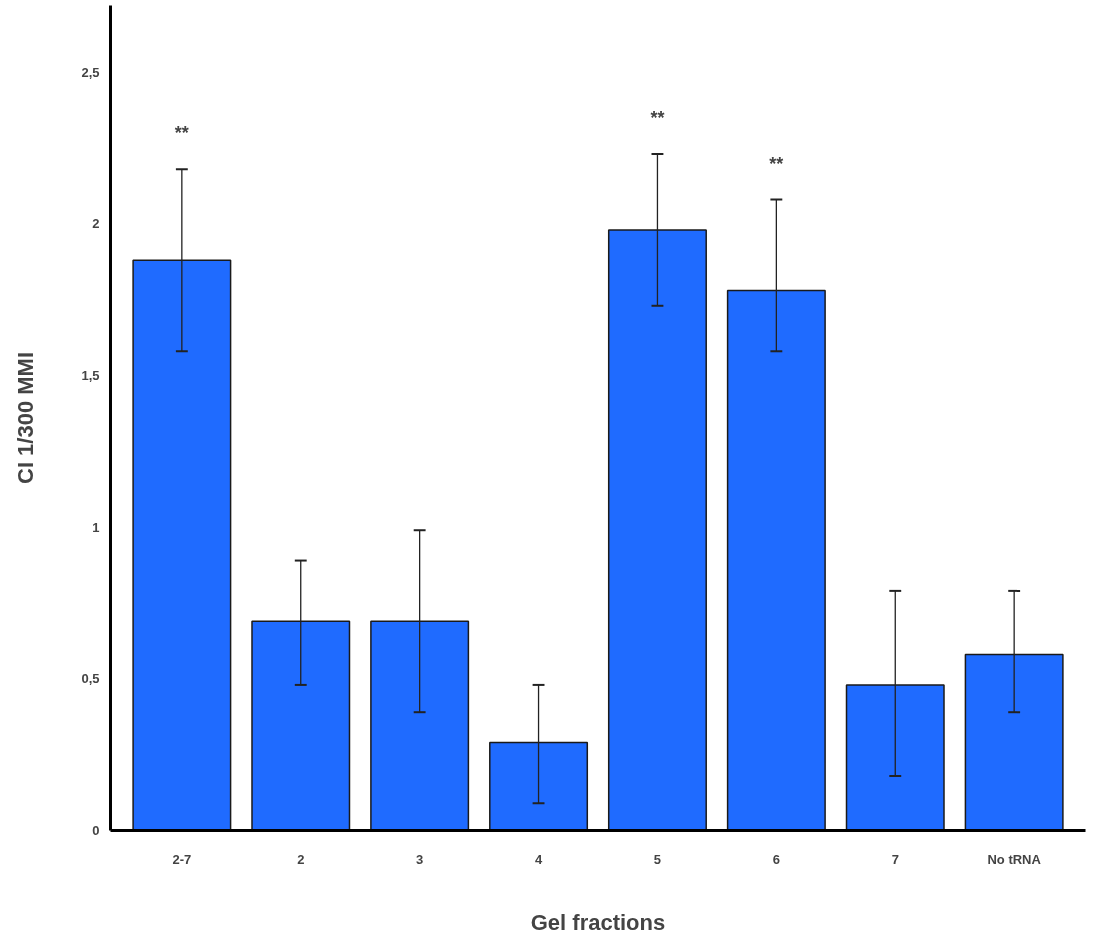  What do you see at coordinates (598, 922) in the screenshot?
I see `x-axis-title: Gel fractions` at bounding box center [598, 922].